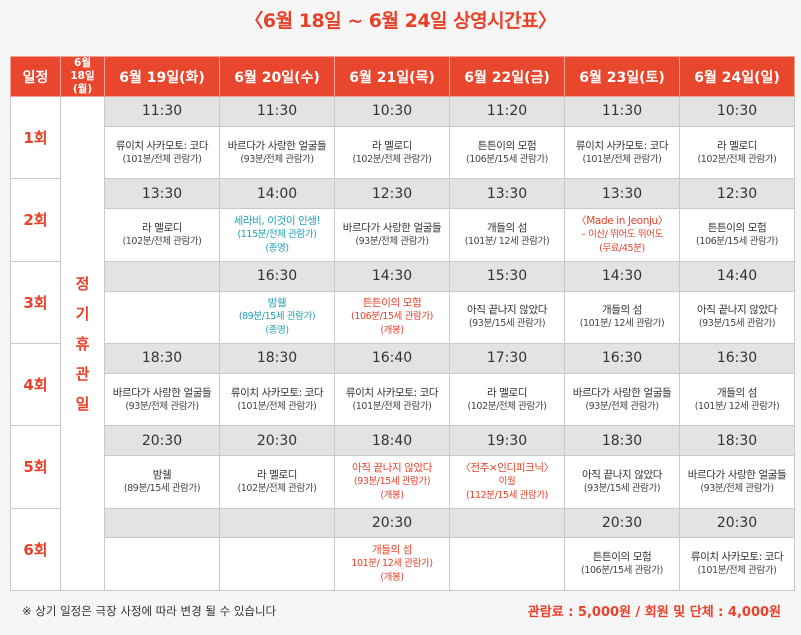  I want to click on showtime: 11:30, so click(277, 111).